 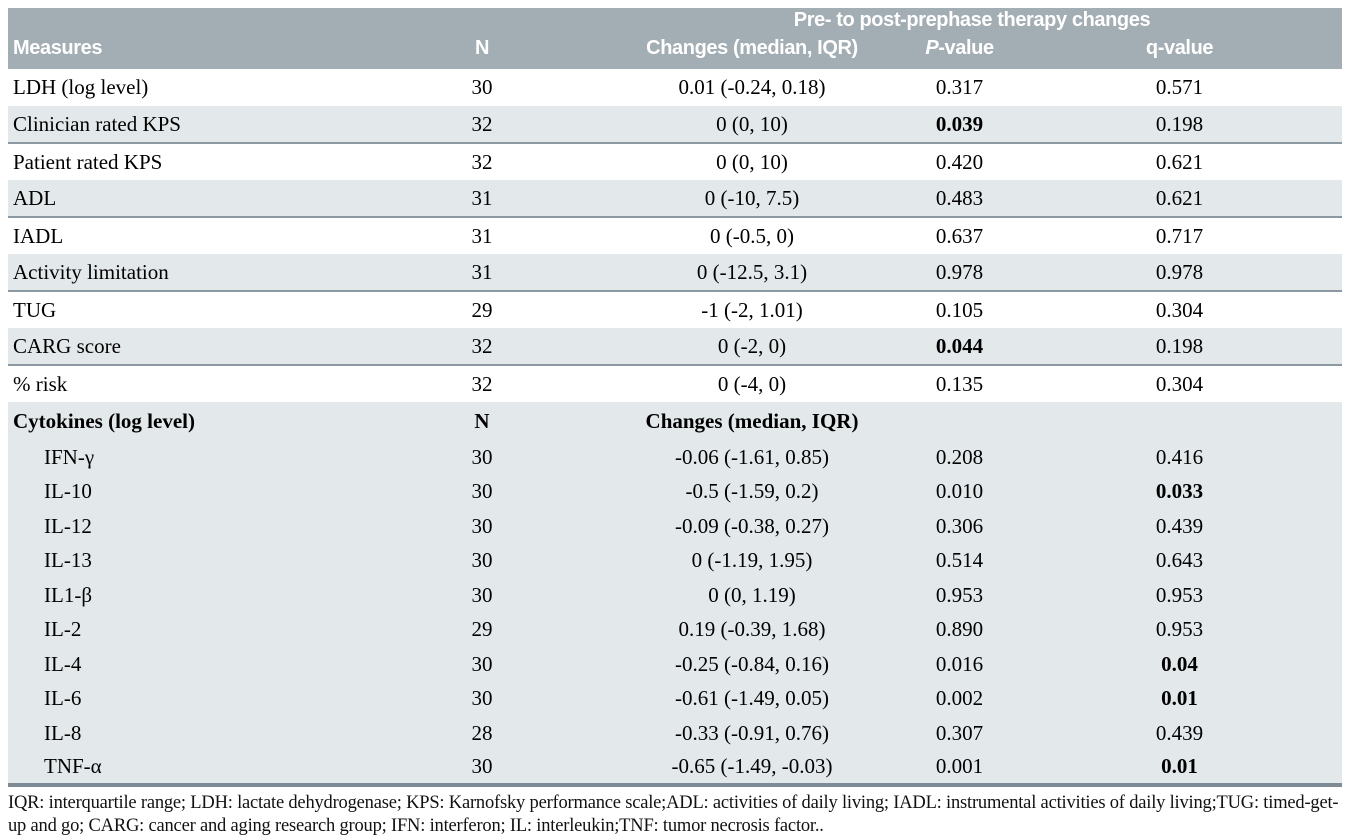 What do you see at coordinates (752, 526) in the screenshot?
I see `changes-value: -0.09 (-0.38, 0.27)` at bounding box center [752, 526].